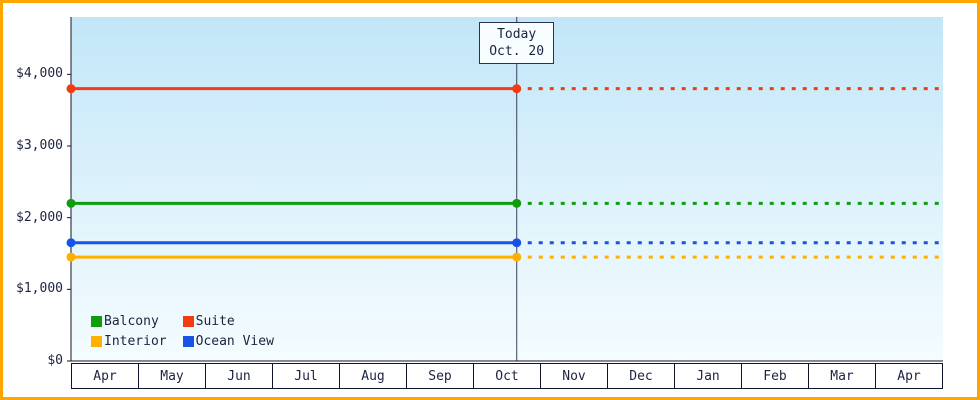 This screenshot has width=980, height=400. Describe the element at coordinates (641, 376) in the screenshot. I see `month-cell-dec: Dec` at that location.